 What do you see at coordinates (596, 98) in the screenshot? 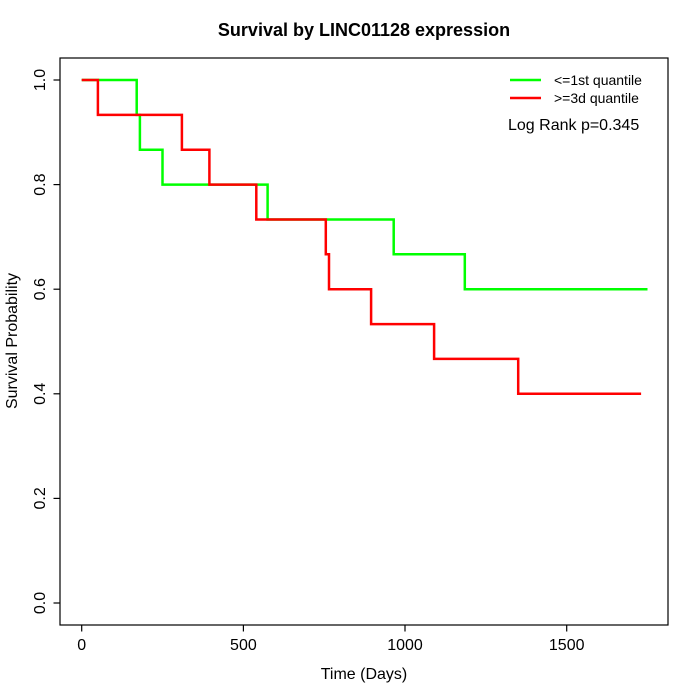
I see `legend-label: >=3d quantile` at bounding box center [596, 98].